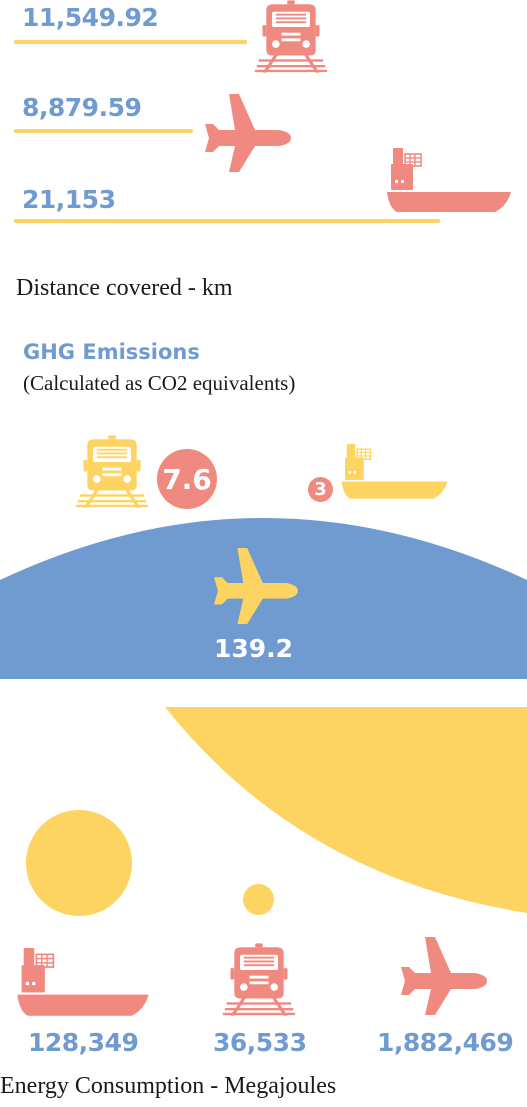 This screenshot has width=527, height=1107. I want to click on ghg-bubble-ship: 3, so click(320, 489).